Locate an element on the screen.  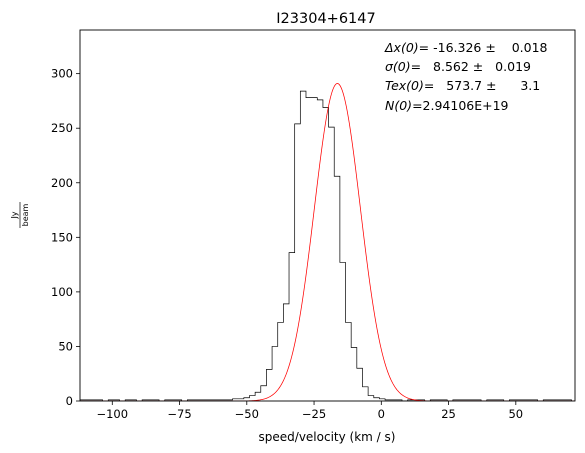
y-axis-label: Jy beam is located at coordinates (20, 215).